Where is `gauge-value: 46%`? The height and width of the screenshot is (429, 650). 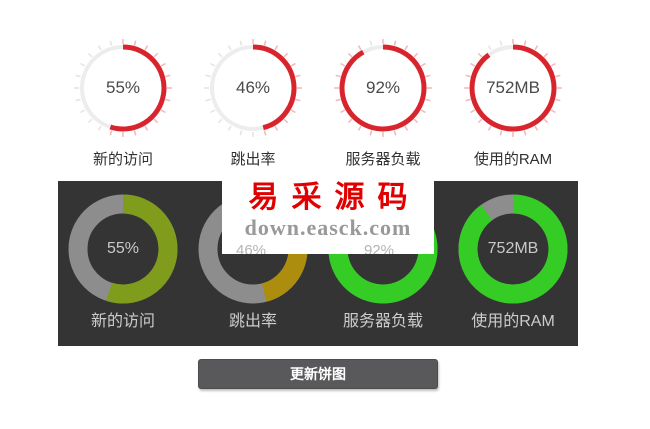
gauge-value: 46% is located at coordinates (253, 87).